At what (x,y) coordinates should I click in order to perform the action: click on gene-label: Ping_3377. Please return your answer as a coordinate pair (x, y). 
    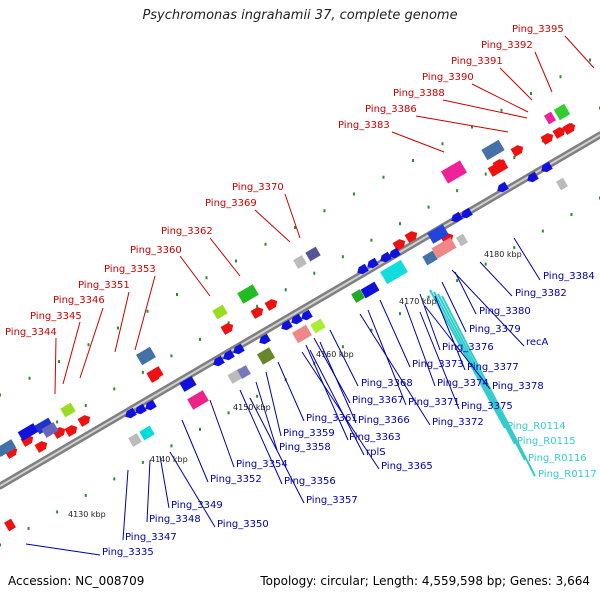
    Looking at the image, I should click on (493, 367).